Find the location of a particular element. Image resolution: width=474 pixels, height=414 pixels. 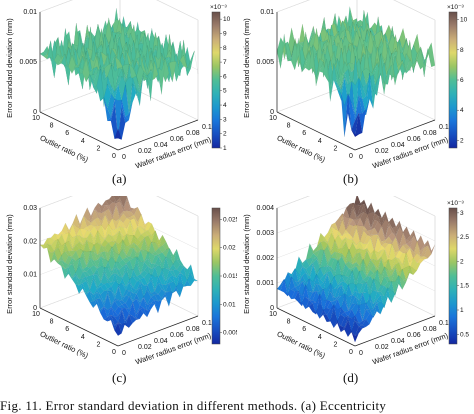

x-tick-label: 6 is located at coordinates (67, 133).